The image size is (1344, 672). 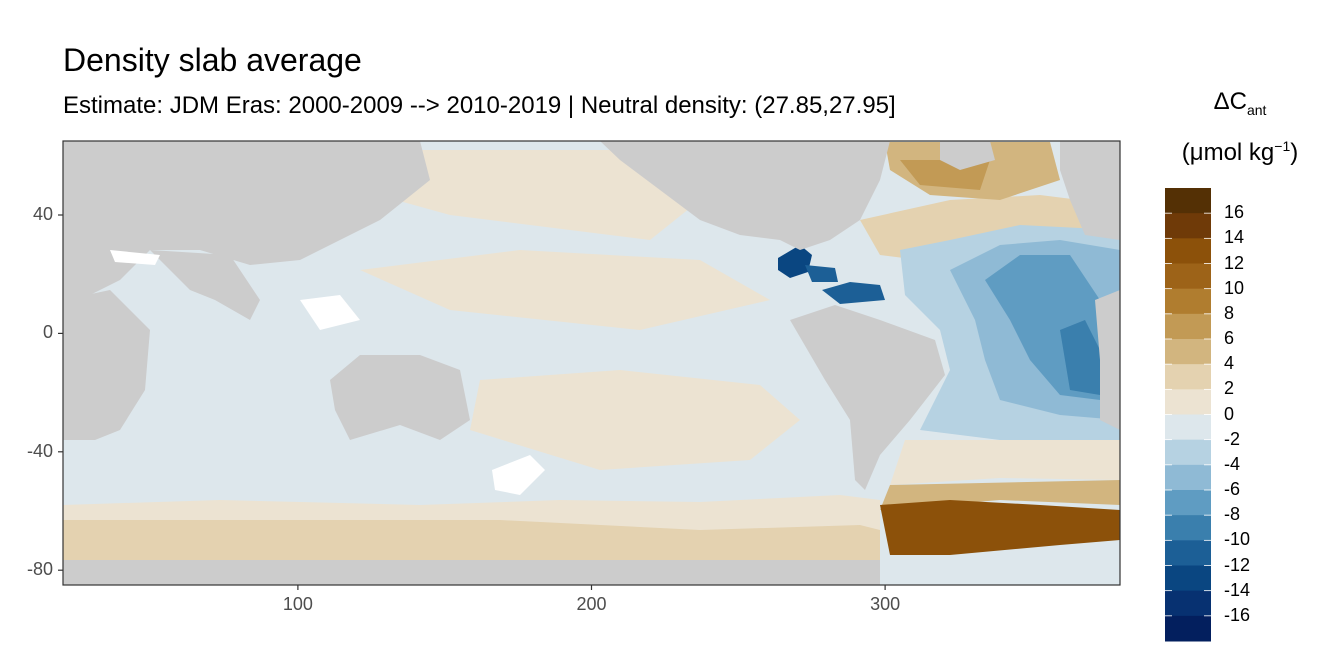 What do you see at coordinates (1229, 312) in the screenshot?
I see `legend-label: 8` at bounding box center [1229, 312].